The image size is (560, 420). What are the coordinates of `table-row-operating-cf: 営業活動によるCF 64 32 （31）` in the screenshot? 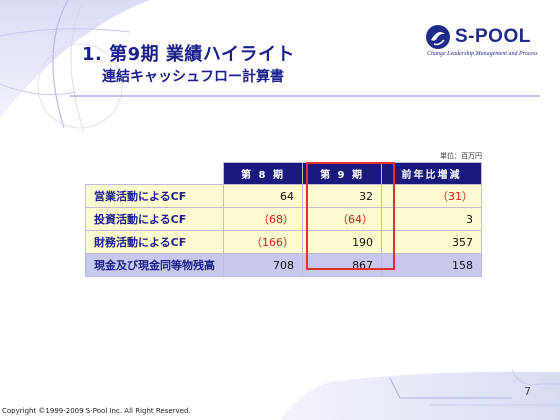 It's located at (283, 196).